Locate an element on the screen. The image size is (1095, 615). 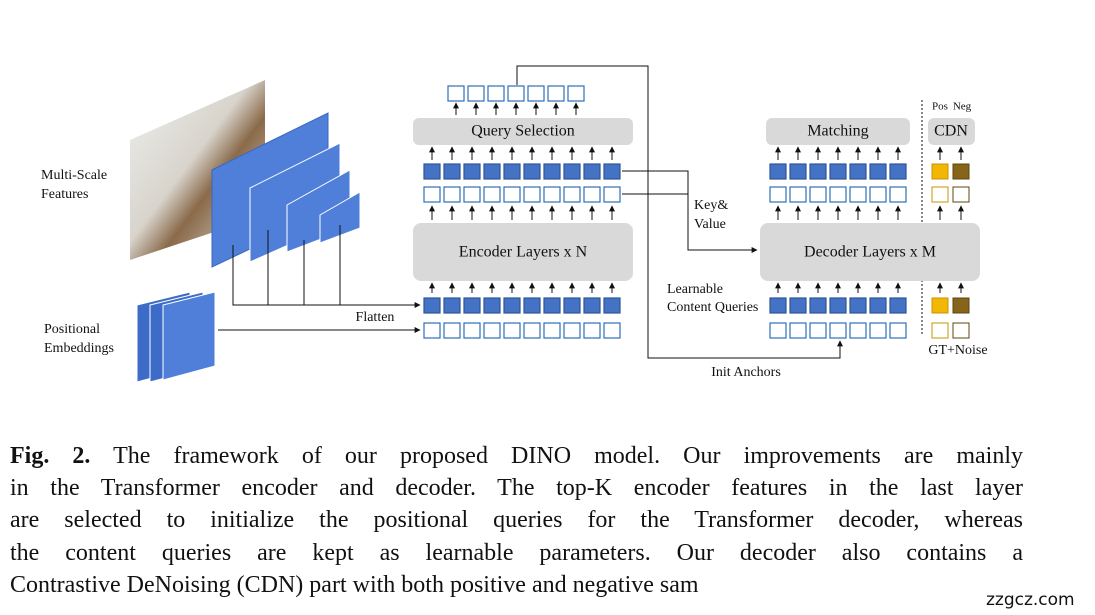
feature-map is located at coordinates (340, 217).